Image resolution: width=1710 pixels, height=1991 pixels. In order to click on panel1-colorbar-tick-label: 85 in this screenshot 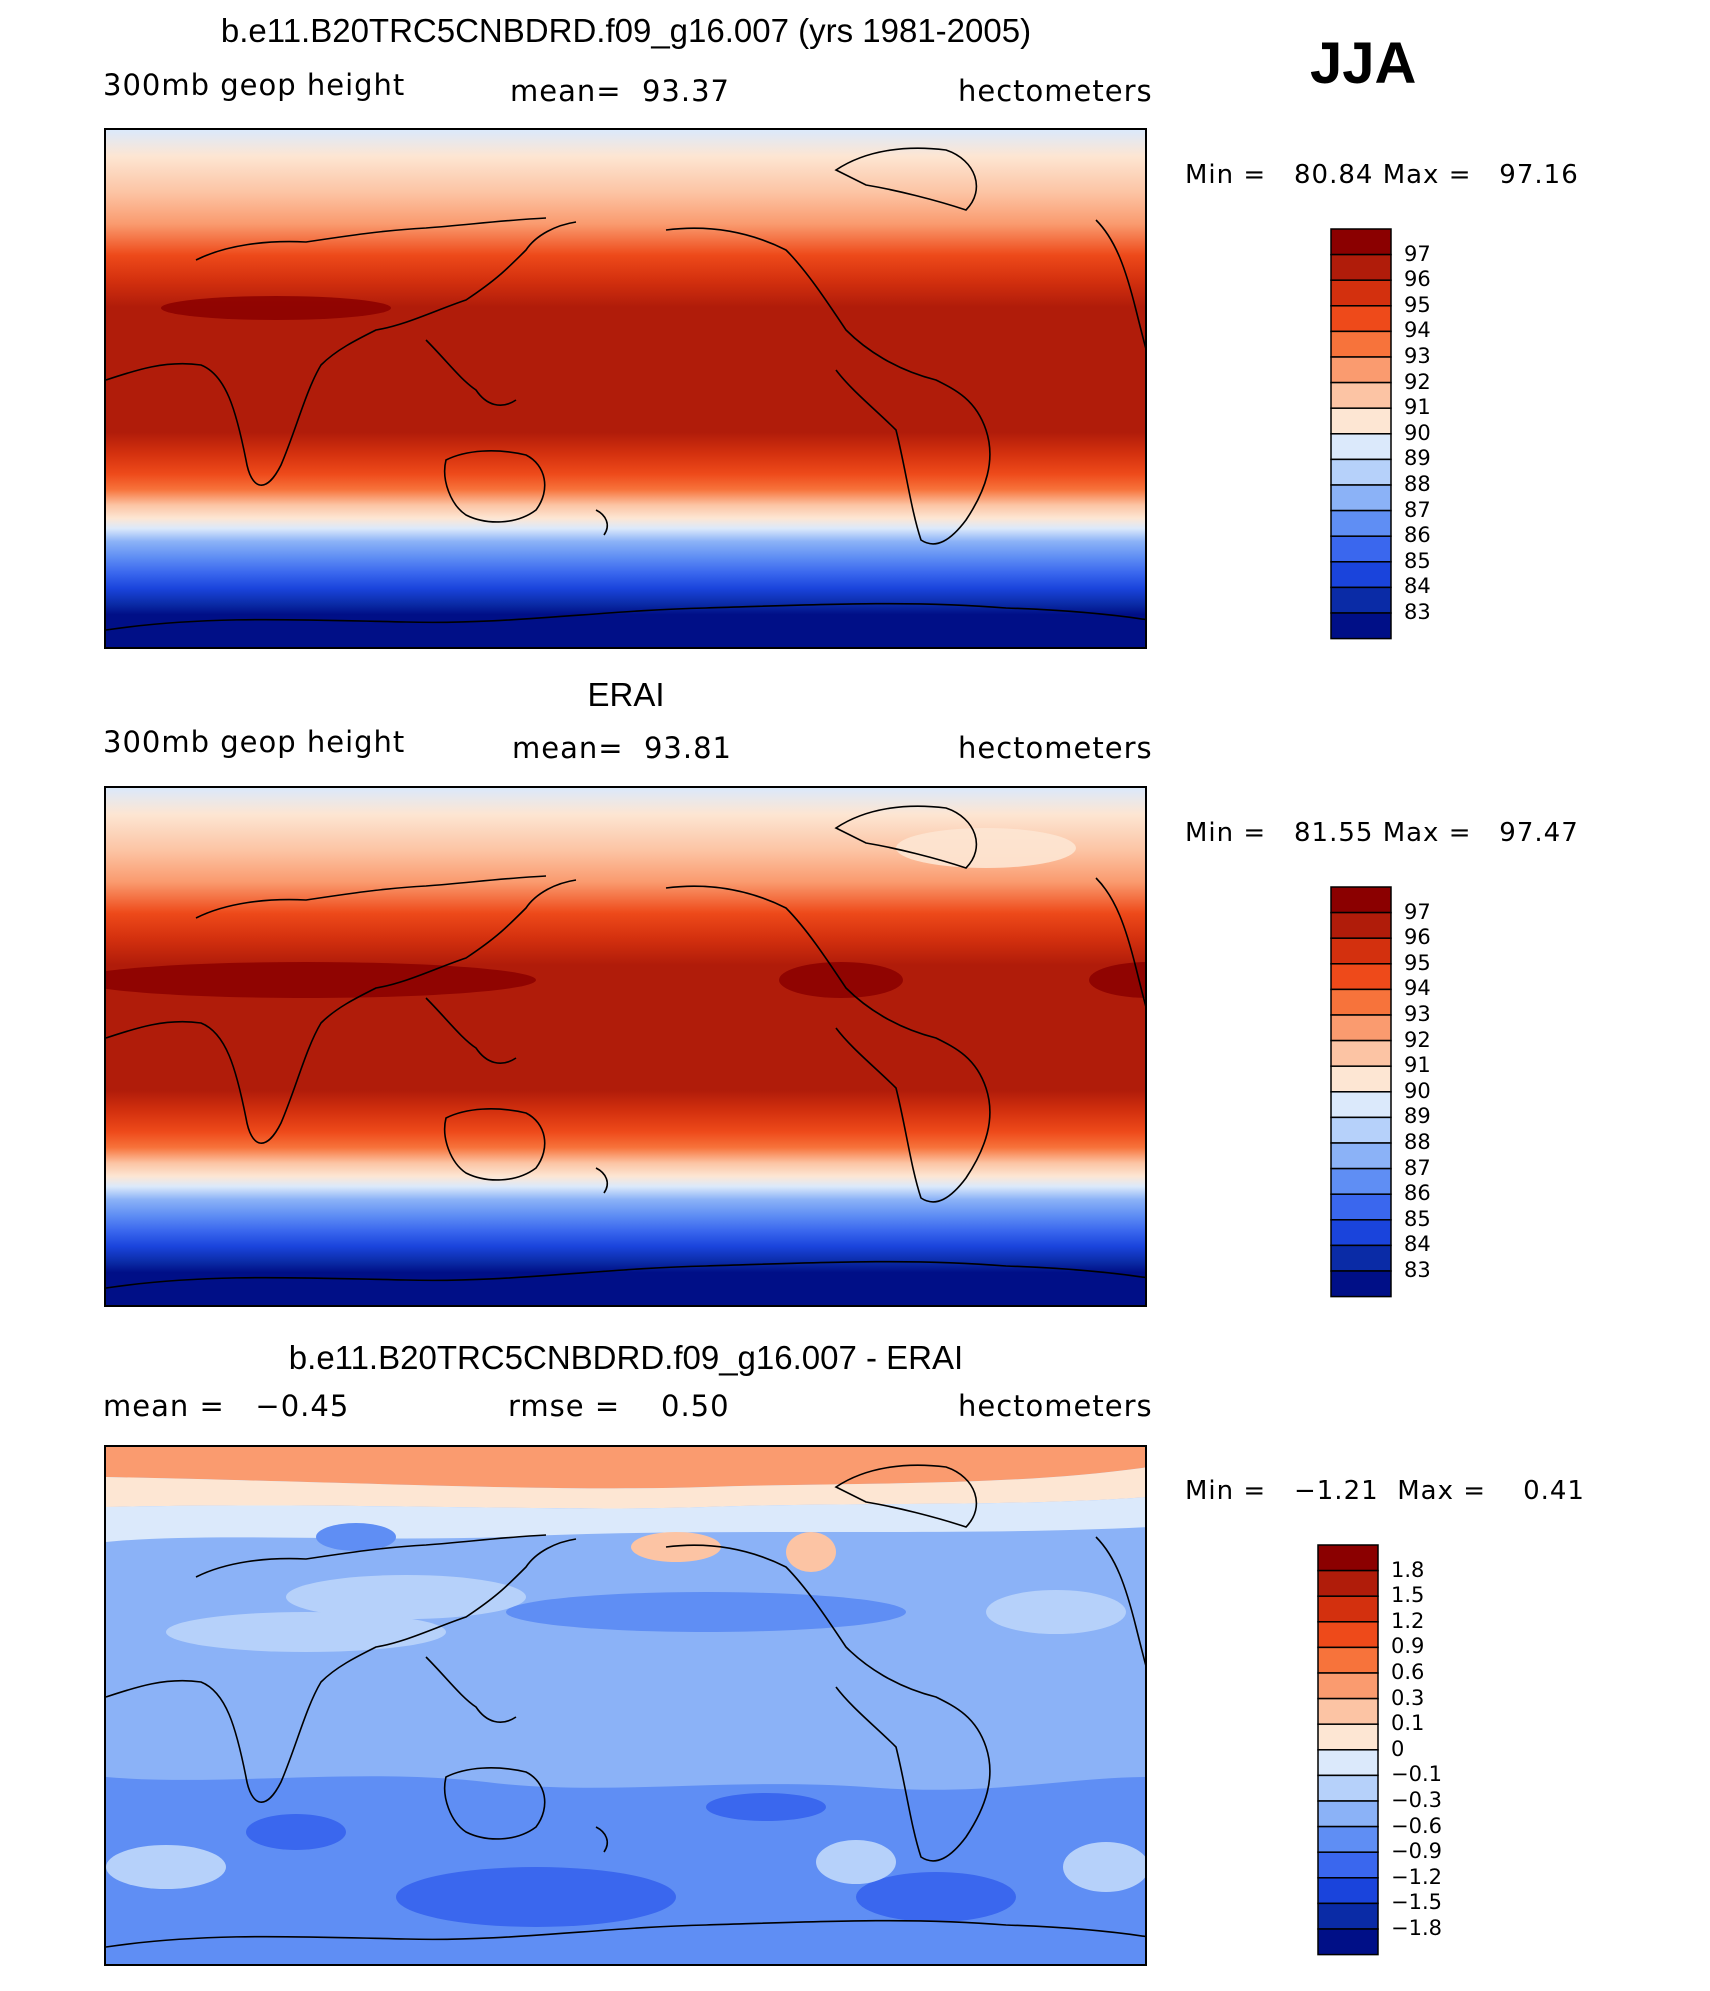, I will do `click(1417, 560)`.